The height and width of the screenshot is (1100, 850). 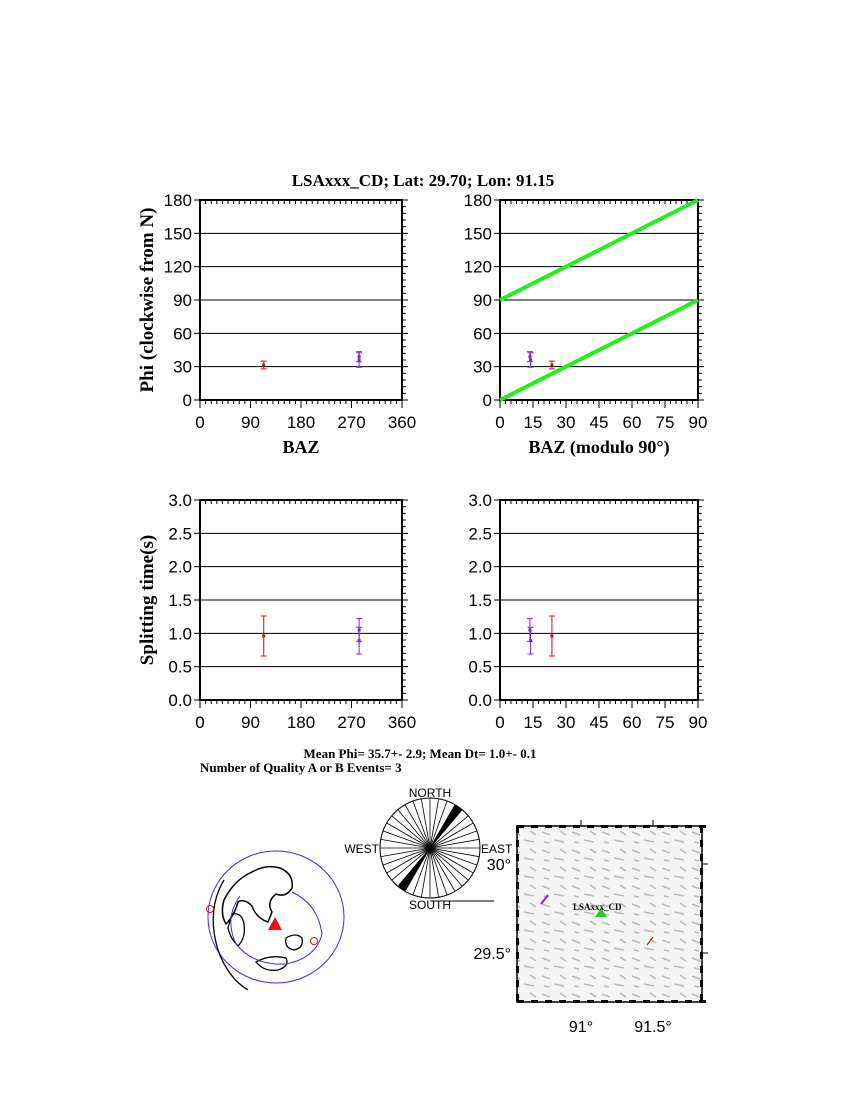 I want to click on globe-map, so click(x=275, y=920).